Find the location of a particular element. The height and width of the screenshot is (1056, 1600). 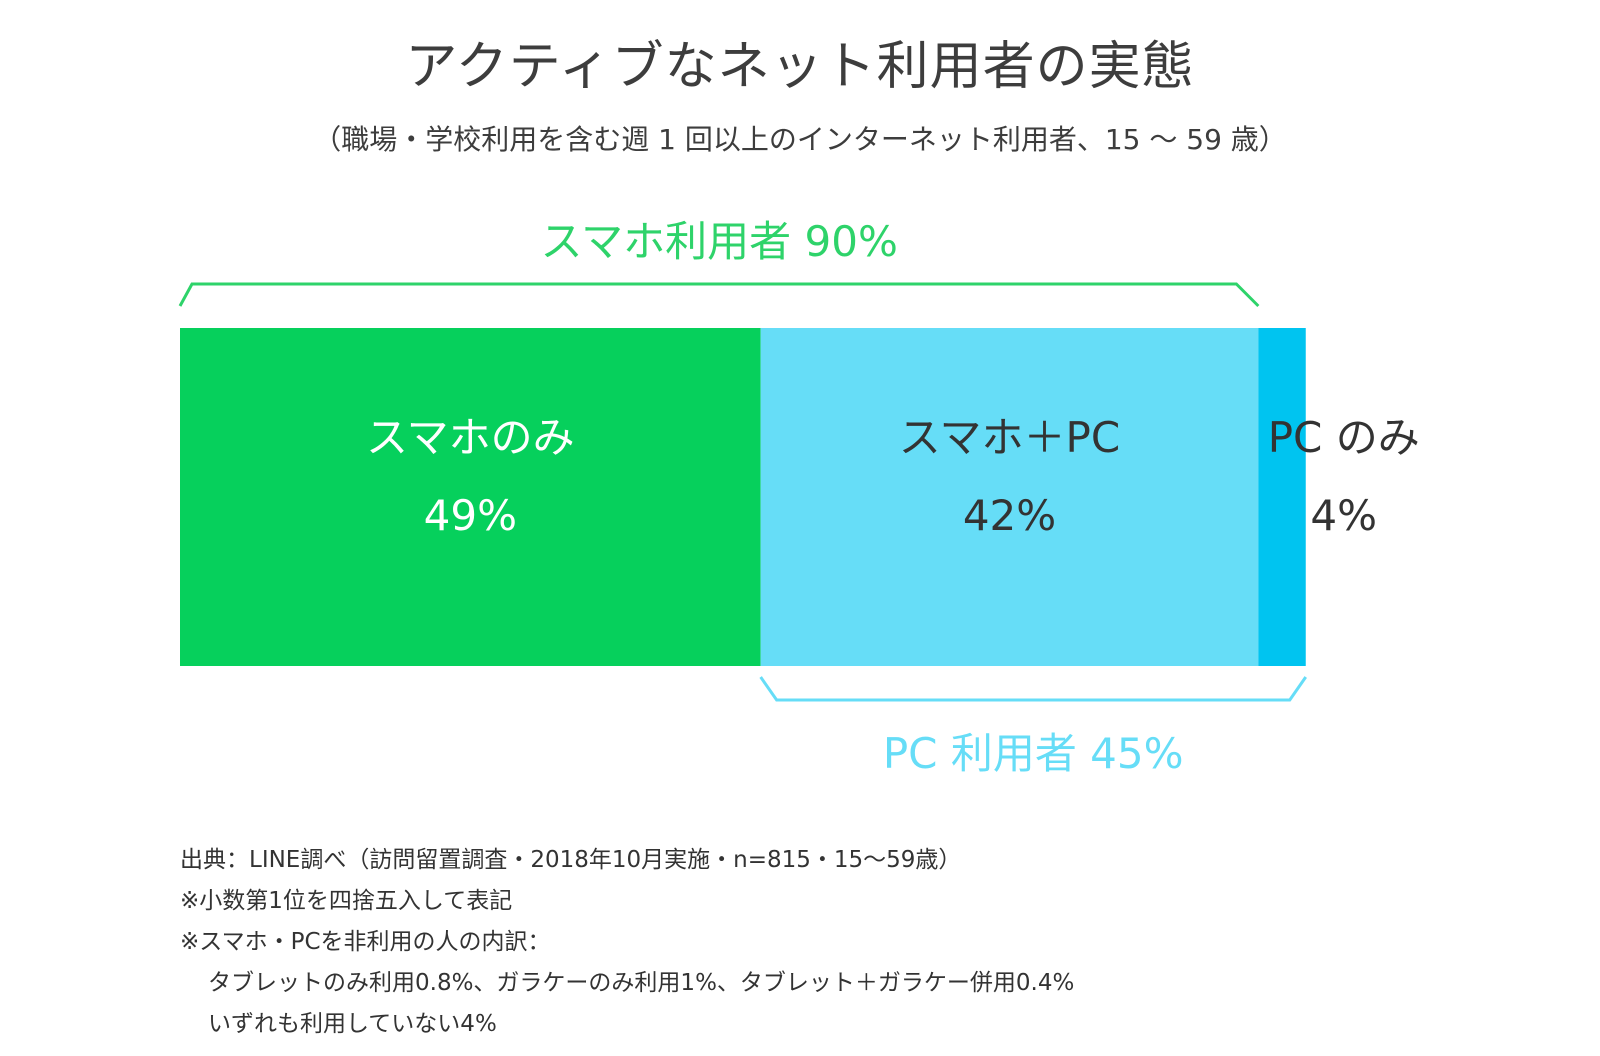

chart-title: アクティブなネット利用者の実態 is located at coordinates (800, 67).